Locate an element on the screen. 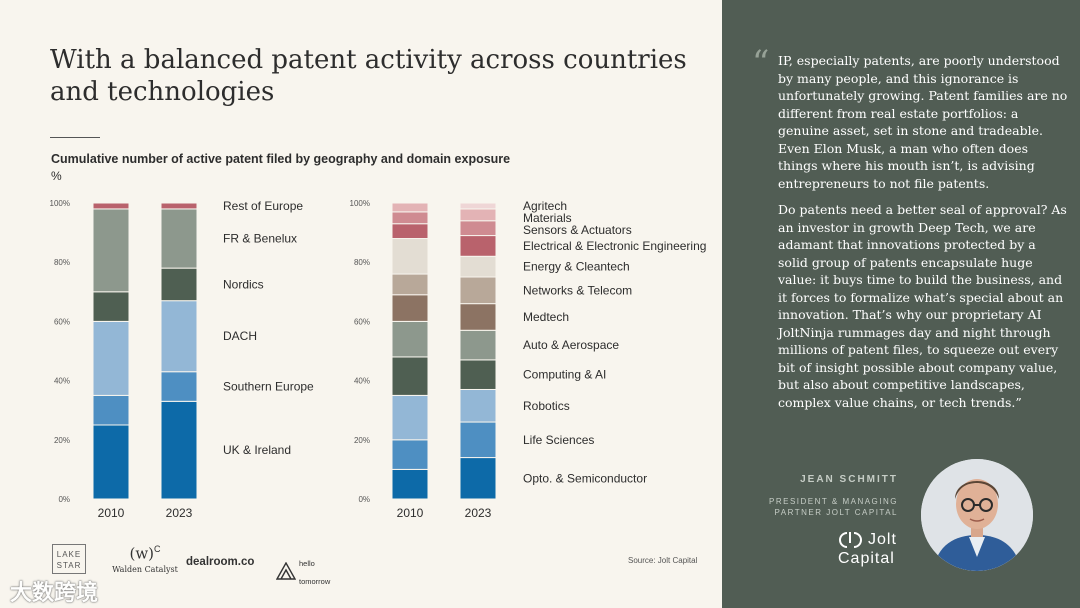 Image resolution: width=1080 pixels, height=608 pixels. legend-label: DACH is located at coordinates (240, 336).